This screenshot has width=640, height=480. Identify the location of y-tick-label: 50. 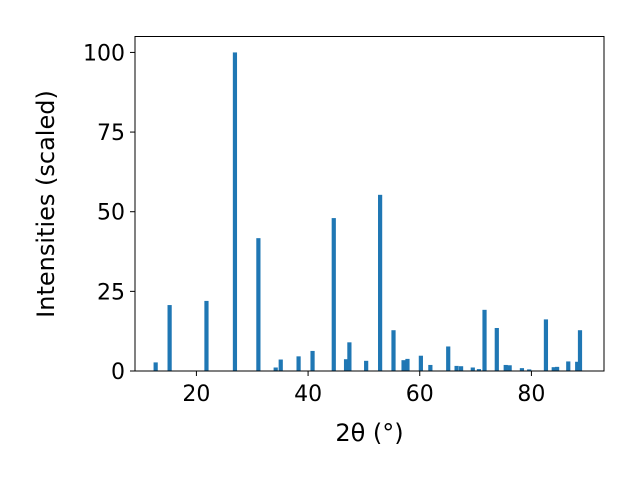
(111, 213).